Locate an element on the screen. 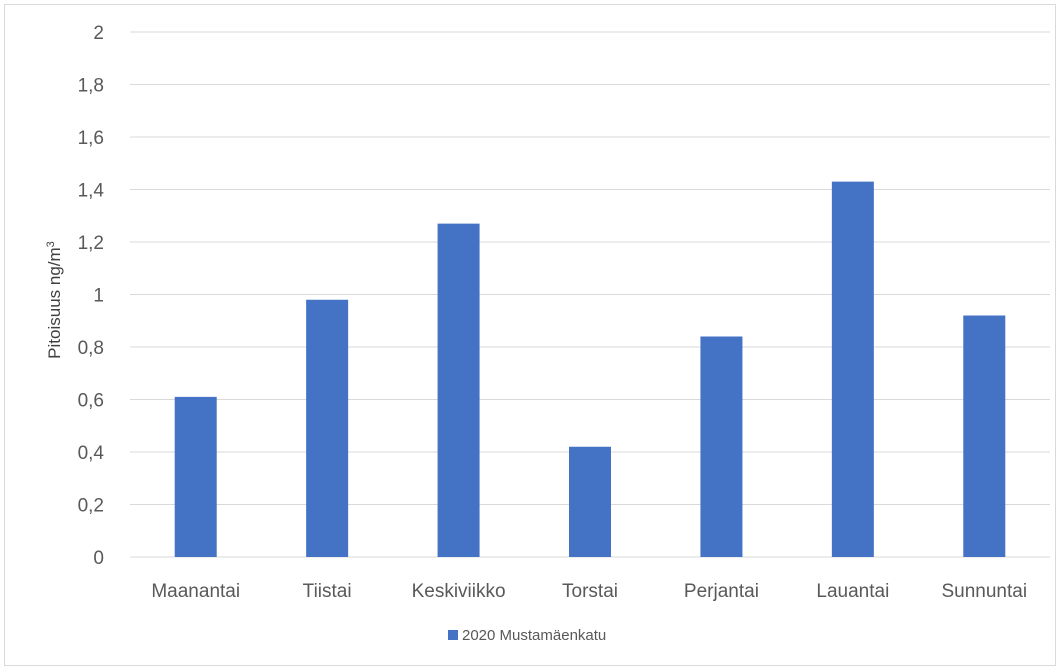 This screenshot has width=1062, height=672. y-tick-label: 1 is located at coordinates (98, 296).